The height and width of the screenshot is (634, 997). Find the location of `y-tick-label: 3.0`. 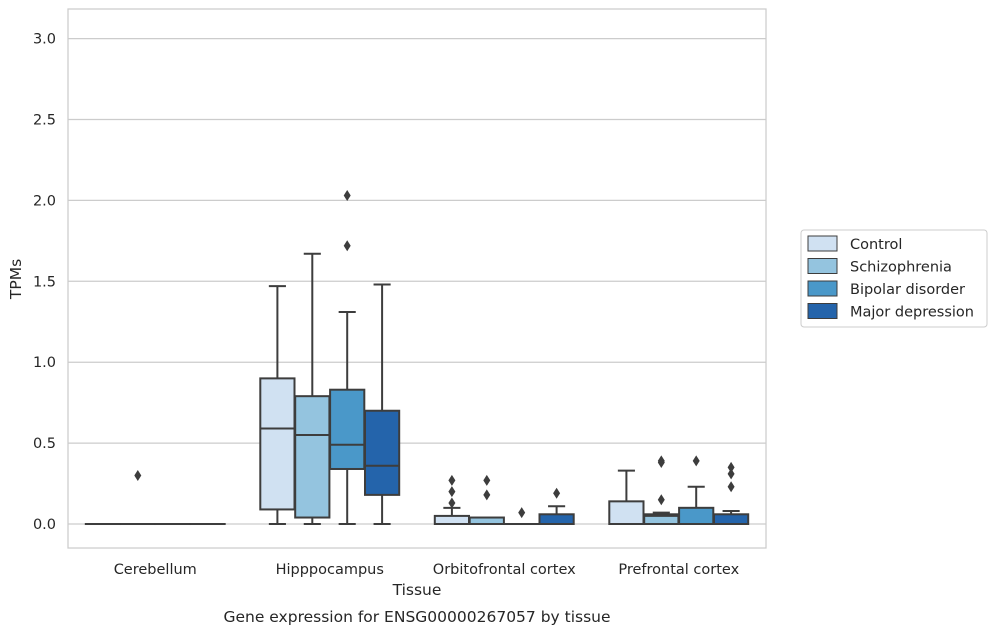

y-tick-label: 3.0 is located at coordinates (44, 40).